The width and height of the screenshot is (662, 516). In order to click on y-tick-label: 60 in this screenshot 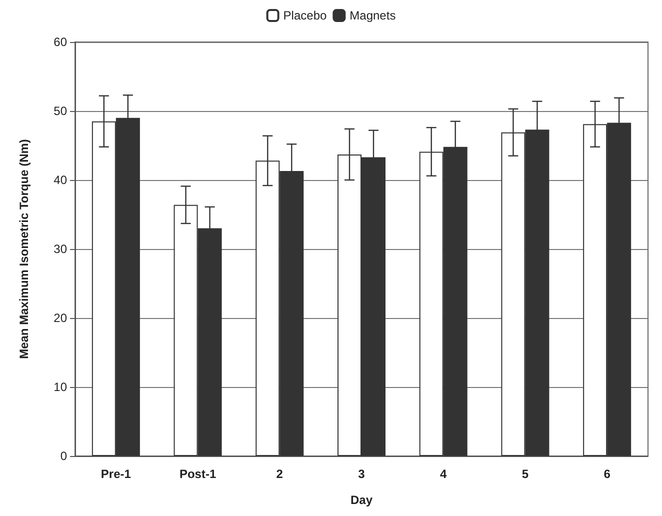, I will do `click(61, 42)`.